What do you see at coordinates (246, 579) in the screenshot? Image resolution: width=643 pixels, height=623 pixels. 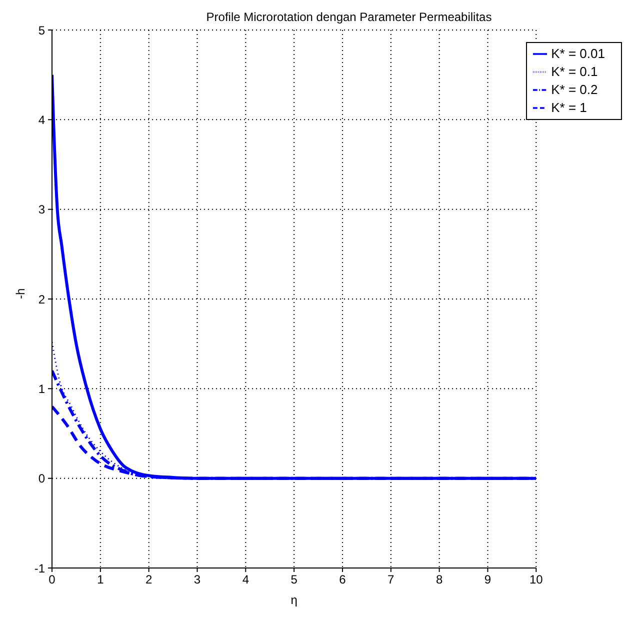 I see `x-tick-label: 4` at bounding box center [246, 579].